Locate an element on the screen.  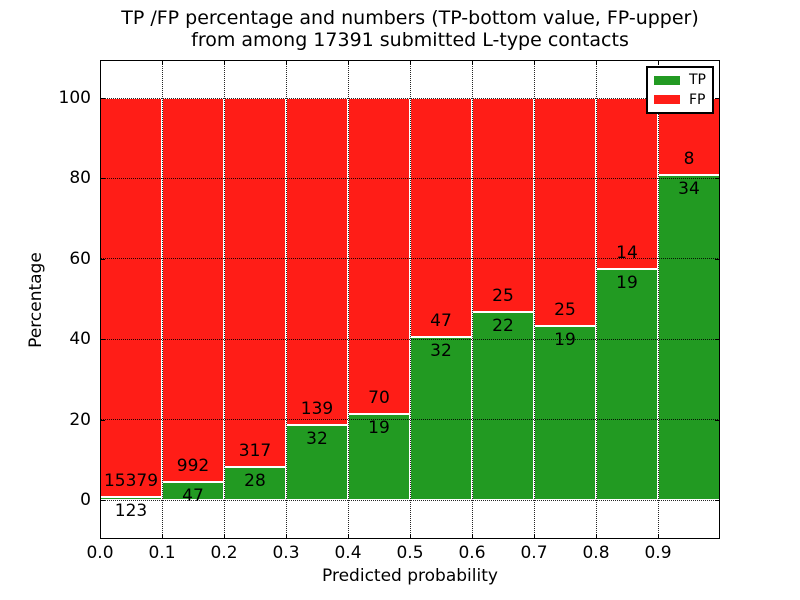
x-axis-label: Predicted probability is located at coordinates (410, 576).